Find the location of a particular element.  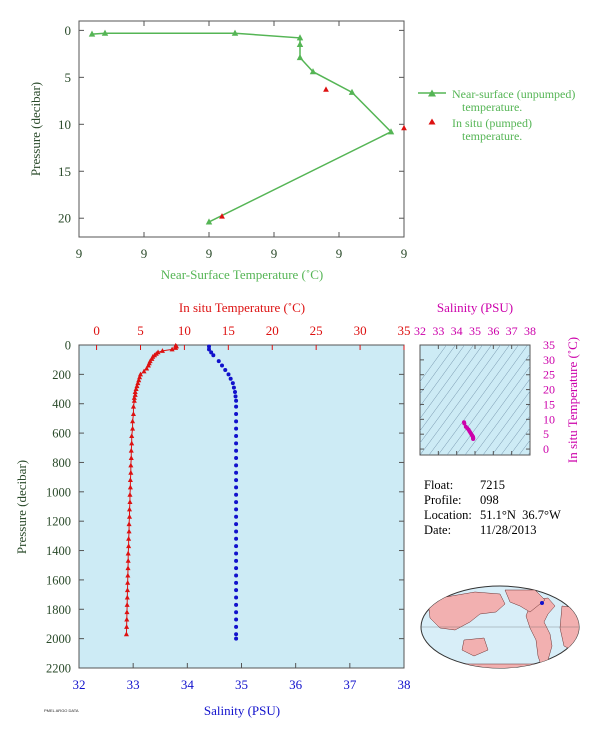

near-surface-y-tick-label: 10 is located at coordinates (64, 124).